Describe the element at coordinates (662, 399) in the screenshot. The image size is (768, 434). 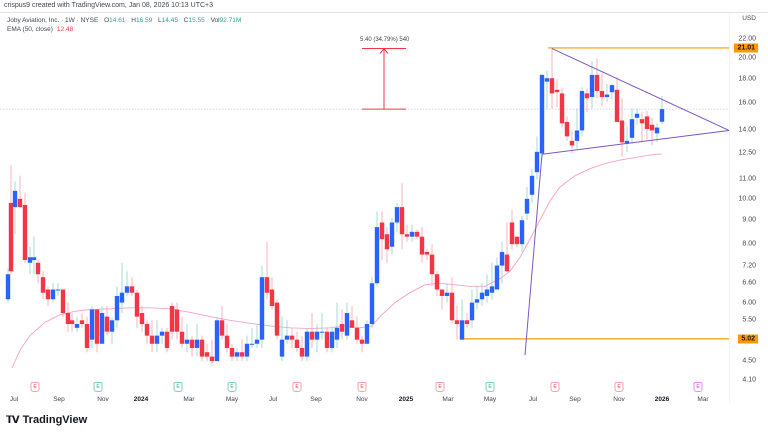
I see `x-tick: 2026` at that location.